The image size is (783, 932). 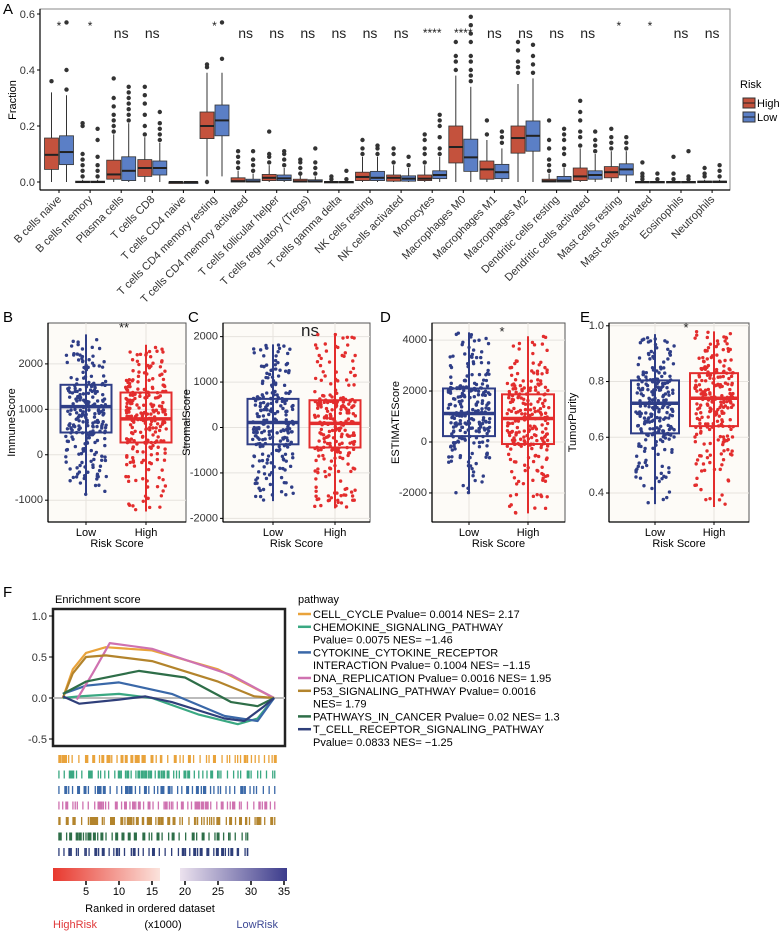 I want to click on y-axis-label: StromalScore, so click(x=187, y=422).